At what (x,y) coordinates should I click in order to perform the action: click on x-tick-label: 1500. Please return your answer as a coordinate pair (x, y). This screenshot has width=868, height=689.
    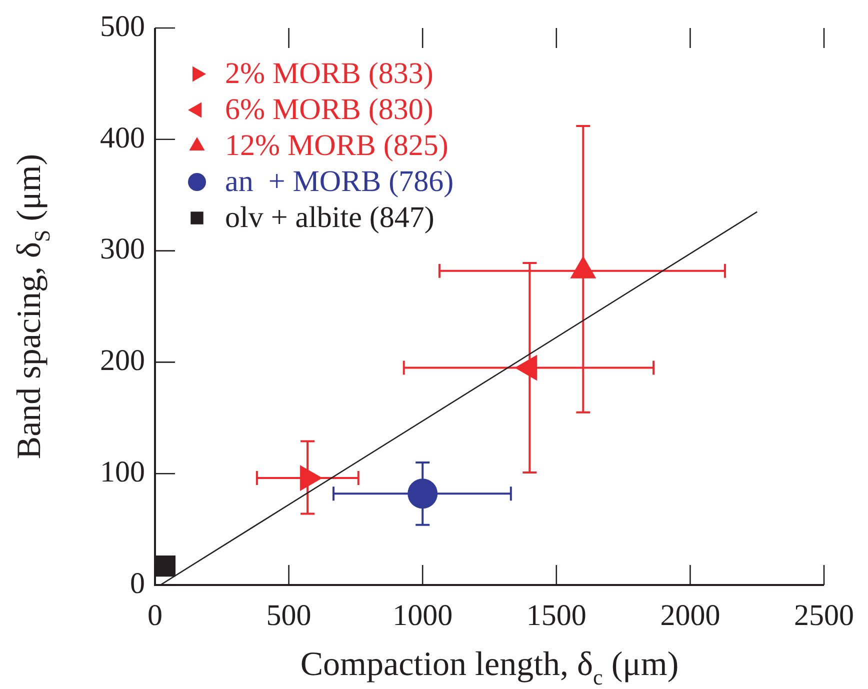
    Looking at the image, I should click on (556, 615).